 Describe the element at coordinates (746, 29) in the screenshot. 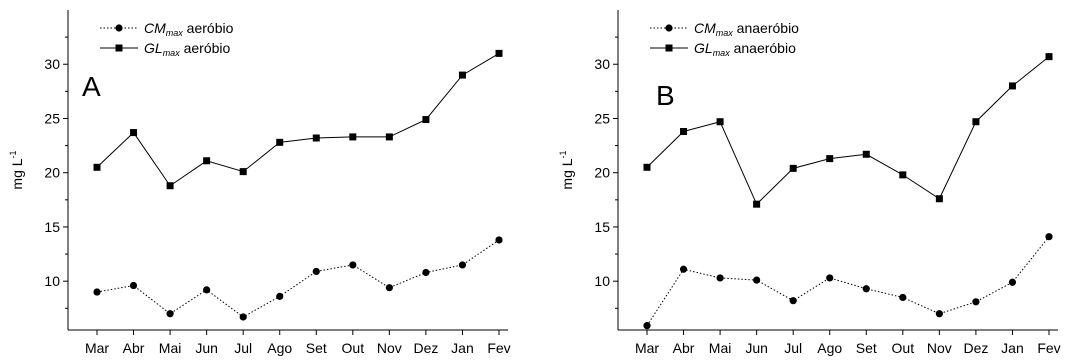

I see `legend-label: CMmax anaeróbio` at that location.